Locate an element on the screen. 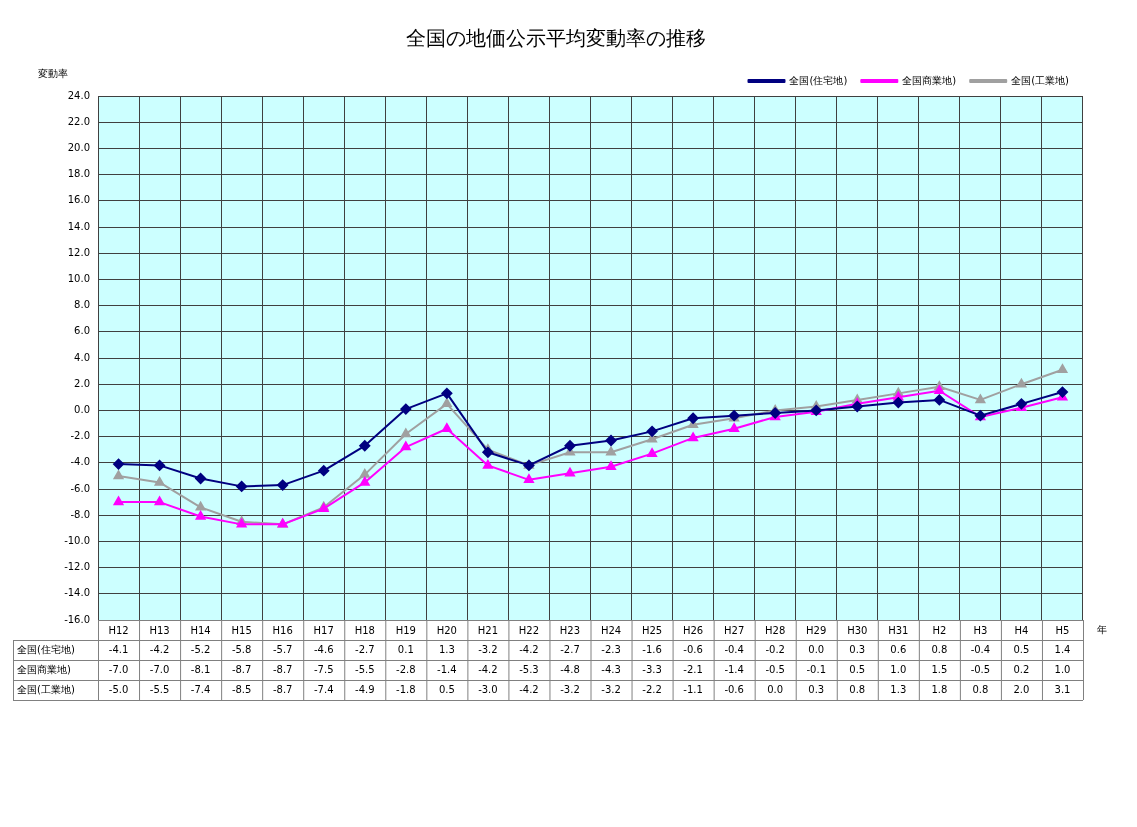  data-label: -2.8 is located at coordinates (406, 669).